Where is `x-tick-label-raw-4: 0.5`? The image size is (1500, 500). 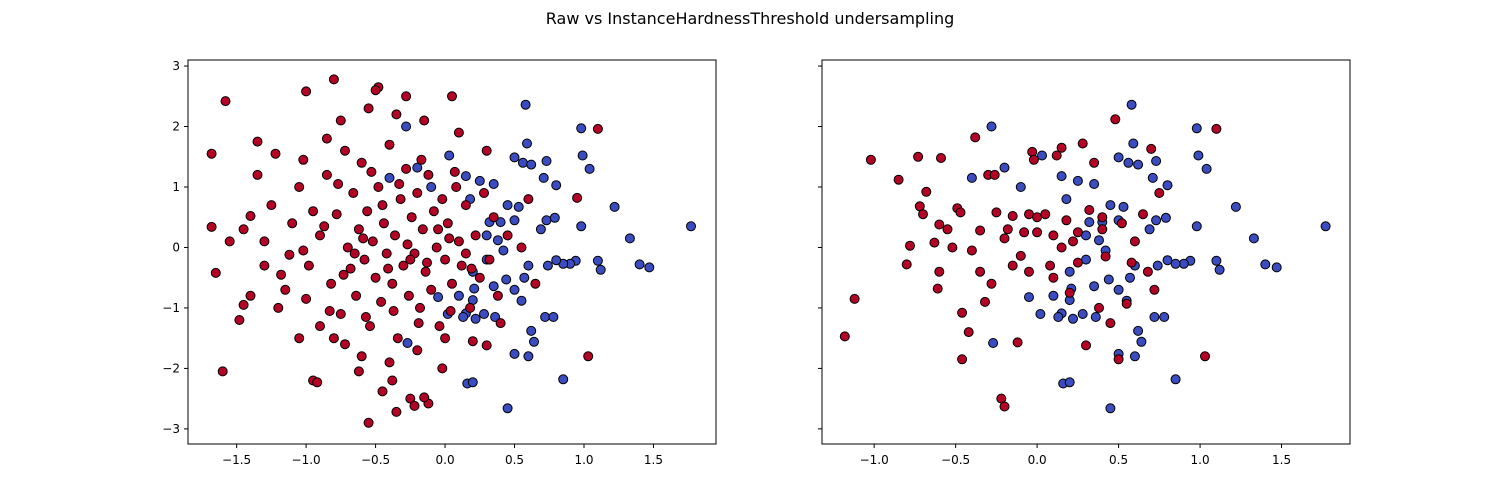 x-tick-label-raw-4: 0.5 is located at coordinates (514, 460).